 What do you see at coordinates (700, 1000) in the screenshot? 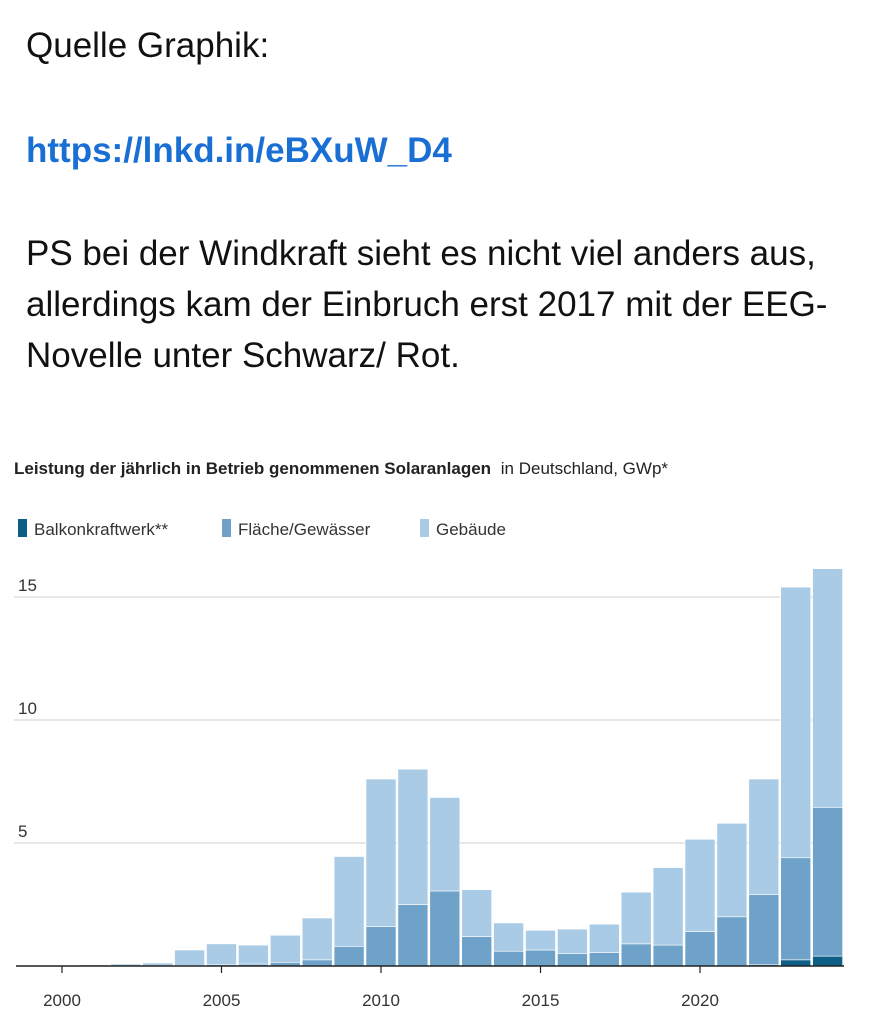
I see `x-tick-label: 2020` at bounding box center [700, 1000].